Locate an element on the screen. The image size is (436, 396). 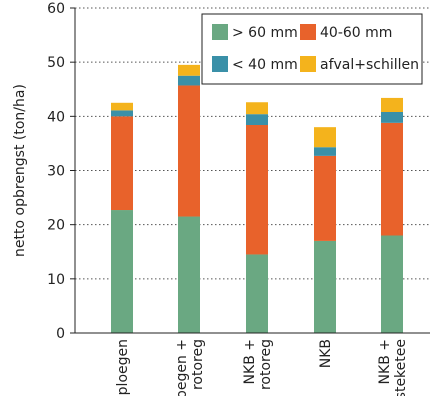
x-category-label-5-line-1: NKB + is located at coordinates (385, 361).